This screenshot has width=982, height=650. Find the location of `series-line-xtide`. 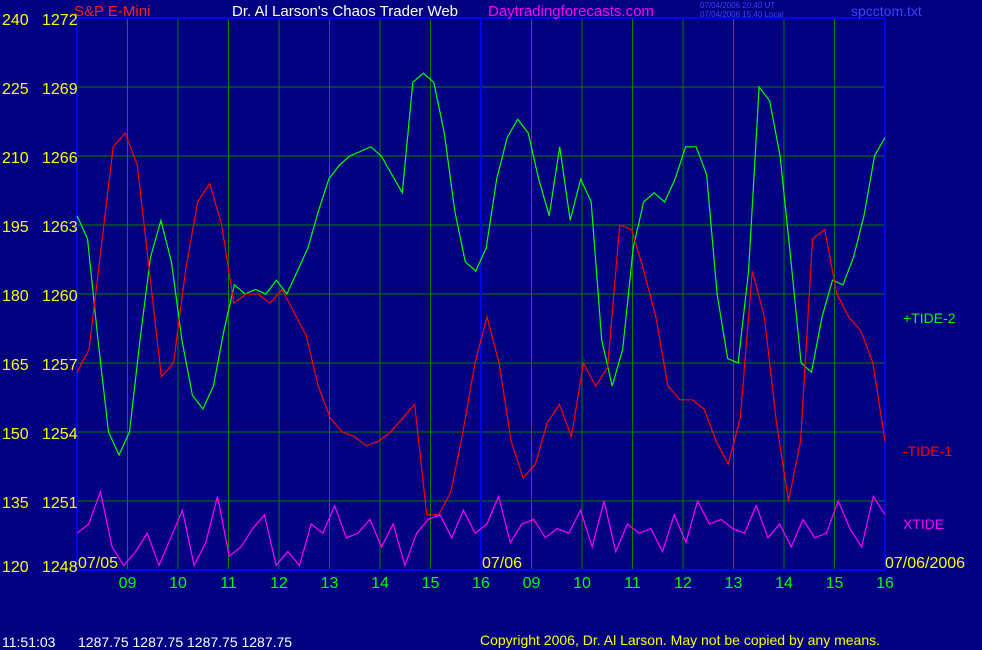

series-line-xtide is located at coordinates (481, 528).